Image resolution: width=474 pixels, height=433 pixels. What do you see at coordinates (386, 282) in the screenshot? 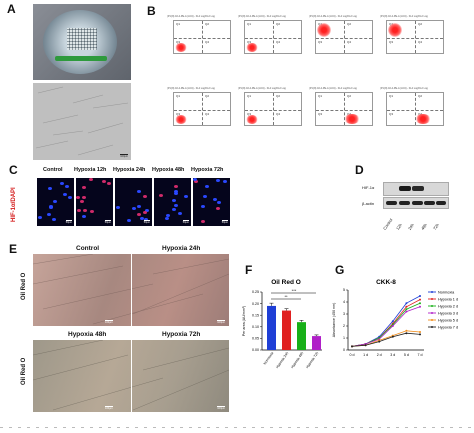
I see `chart-g-title: CKK-8` at bounding box center [386, 282].